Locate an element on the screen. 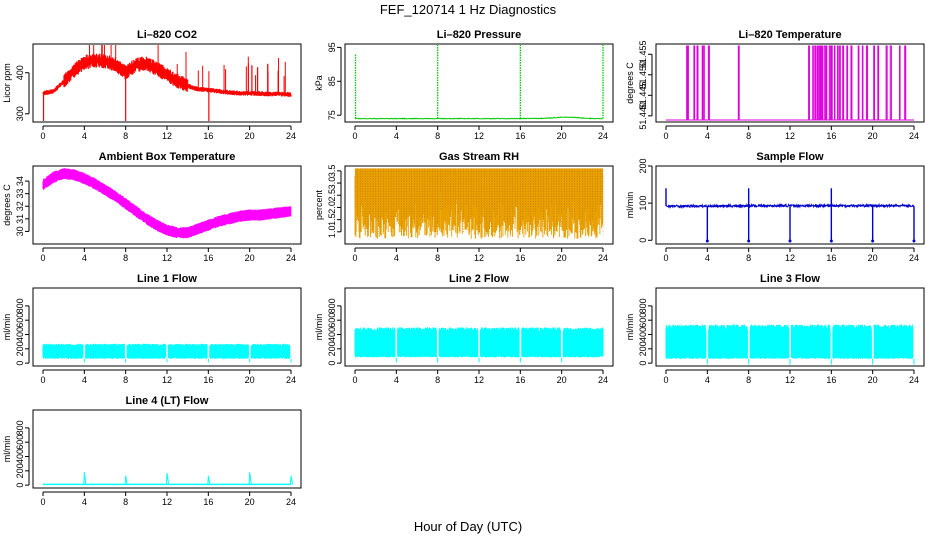 The width and height of the screenshot is (936, 540). rh-y-tick-label: 3.5 is located at coordinates (332, 171).